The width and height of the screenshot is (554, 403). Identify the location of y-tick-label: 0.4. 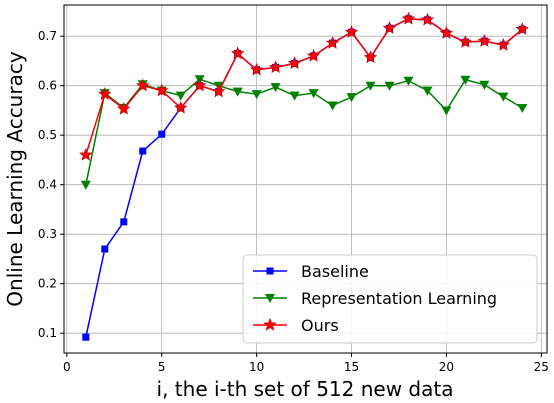
(47, 185).